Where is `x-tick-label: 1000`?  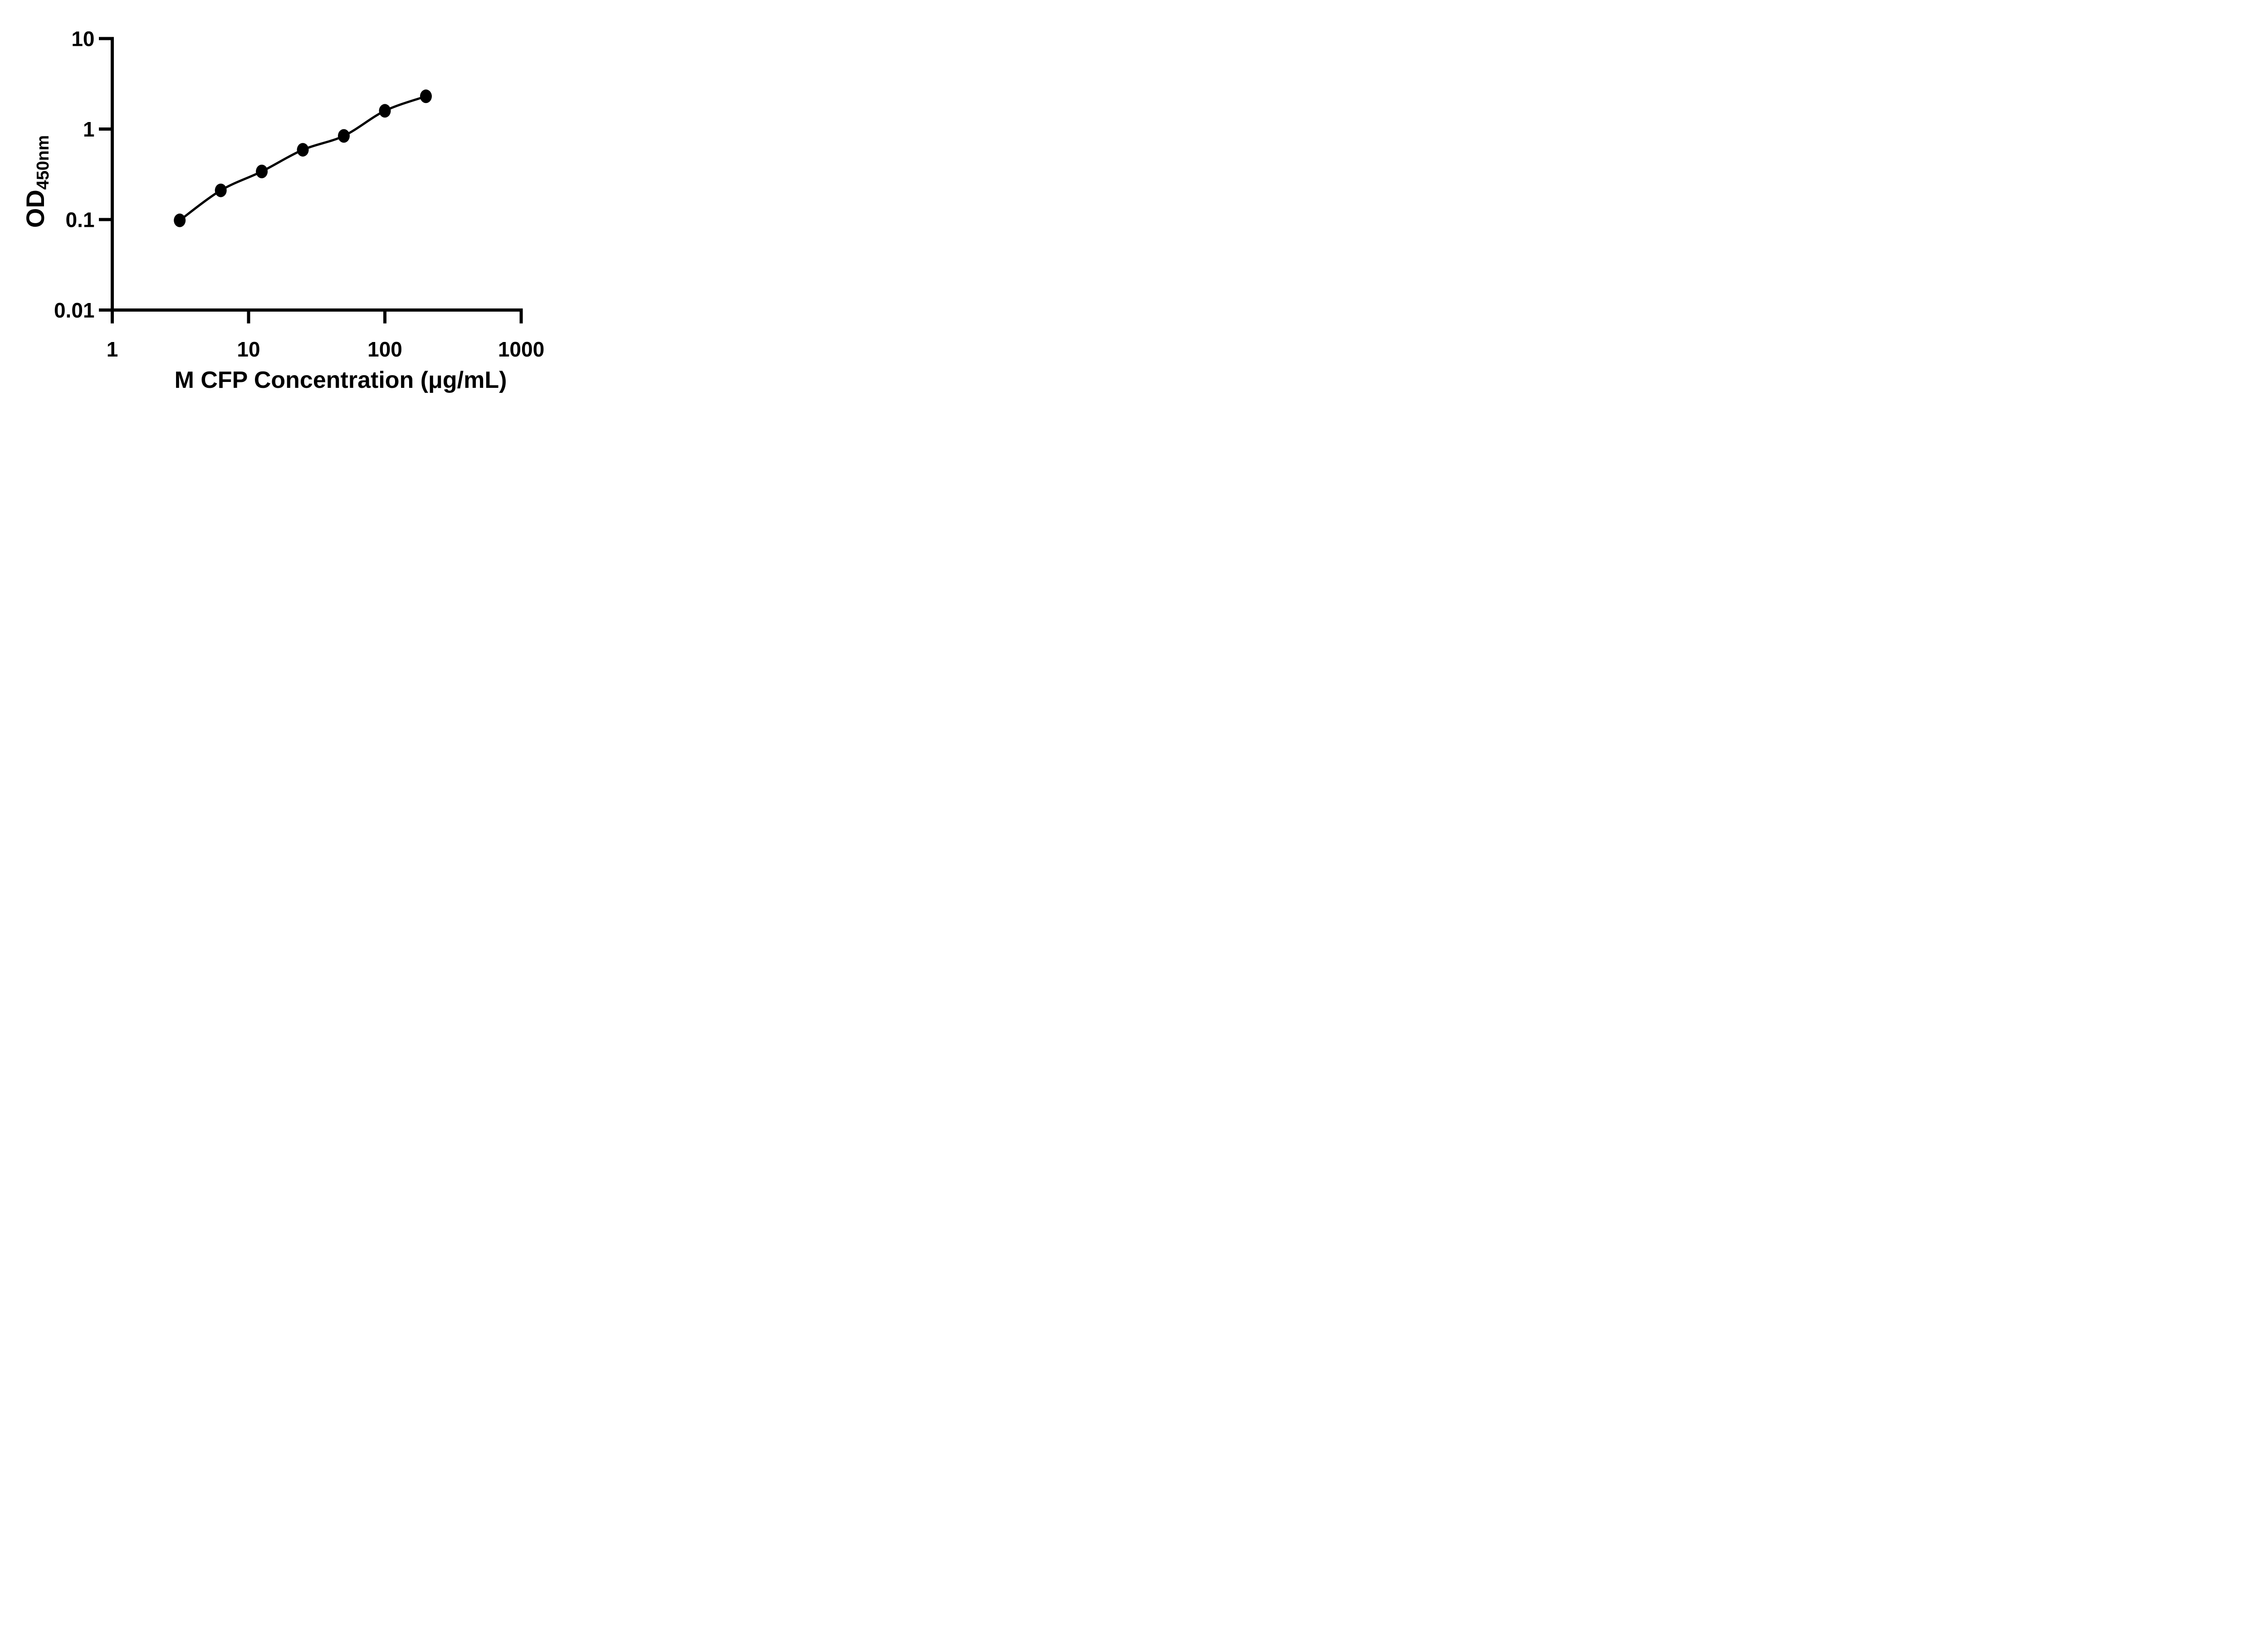 x-tick-label: 1000 is located at coordinates (521, 349).